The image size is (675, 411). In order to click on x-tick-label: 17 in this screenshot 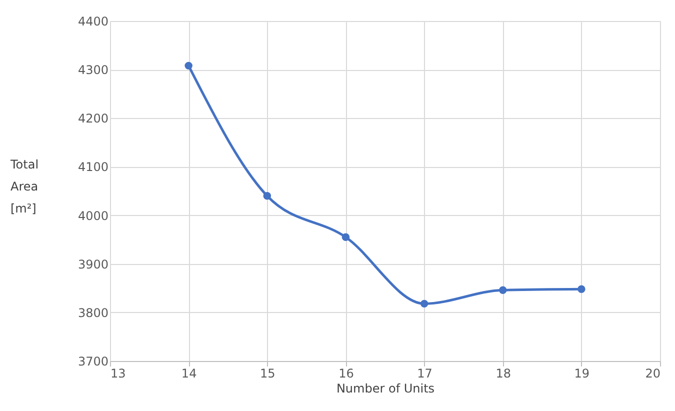, I will do `click(424, 373)`.